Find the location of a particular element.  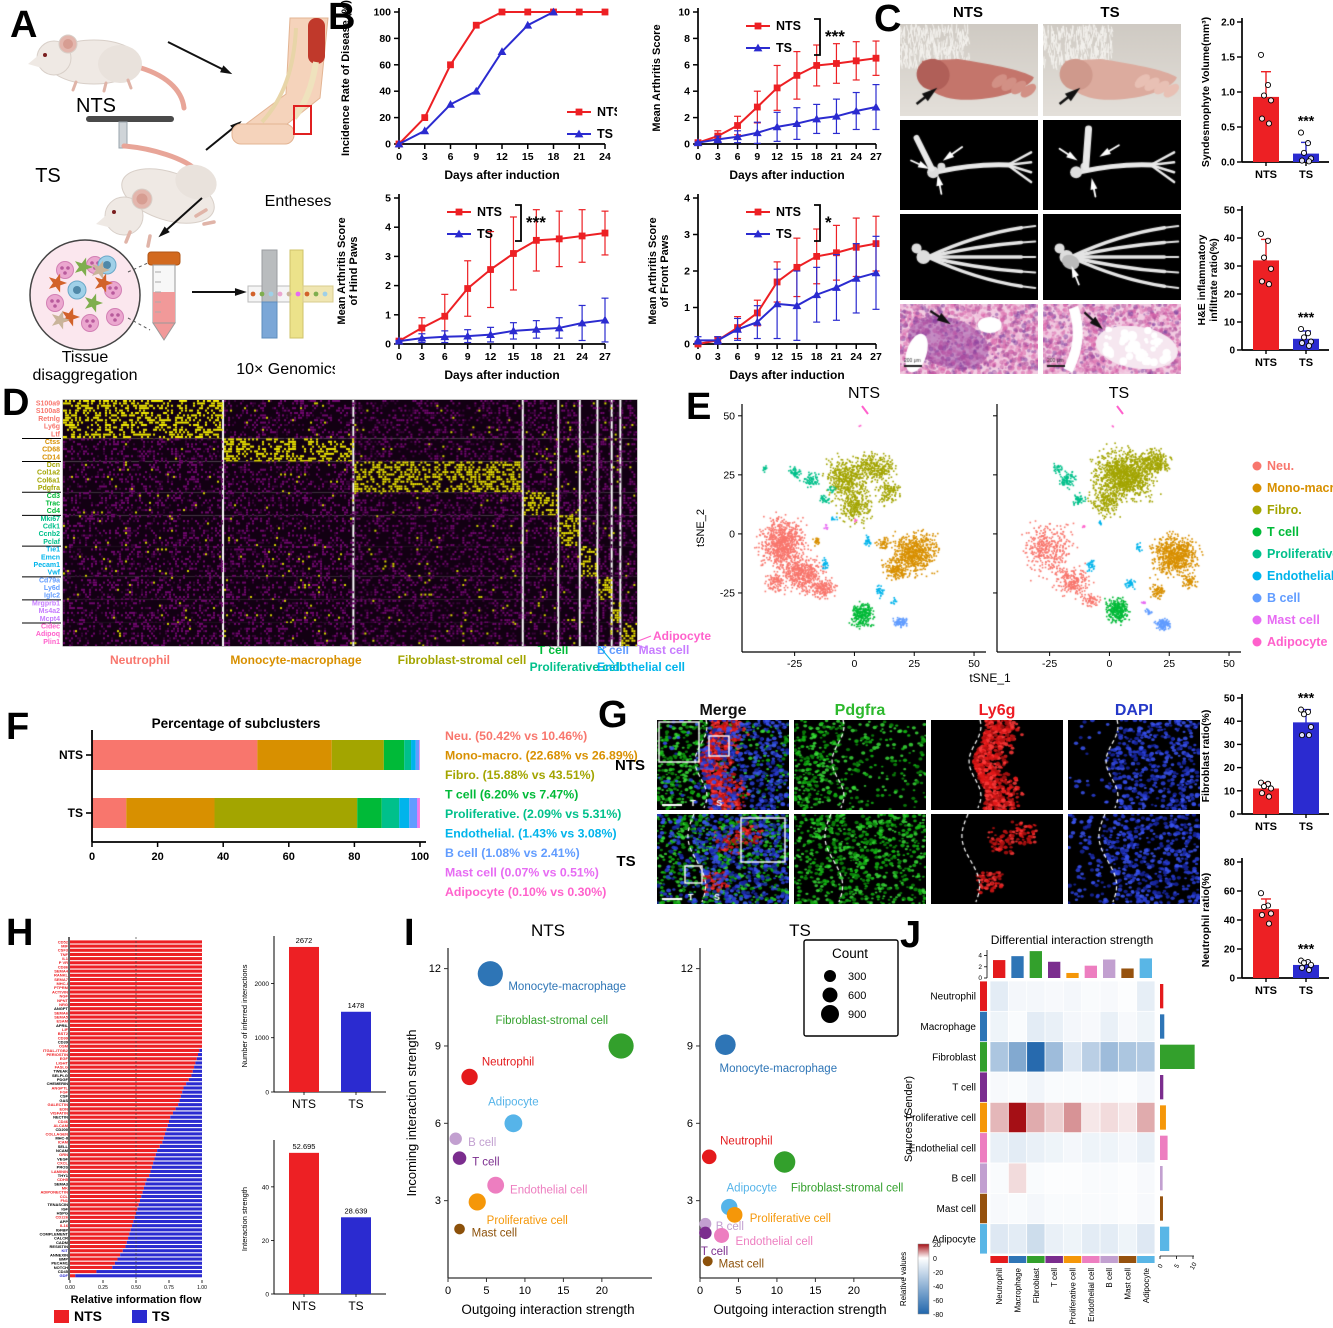

pathway-label: TNF is located at coordinates (64, 954).